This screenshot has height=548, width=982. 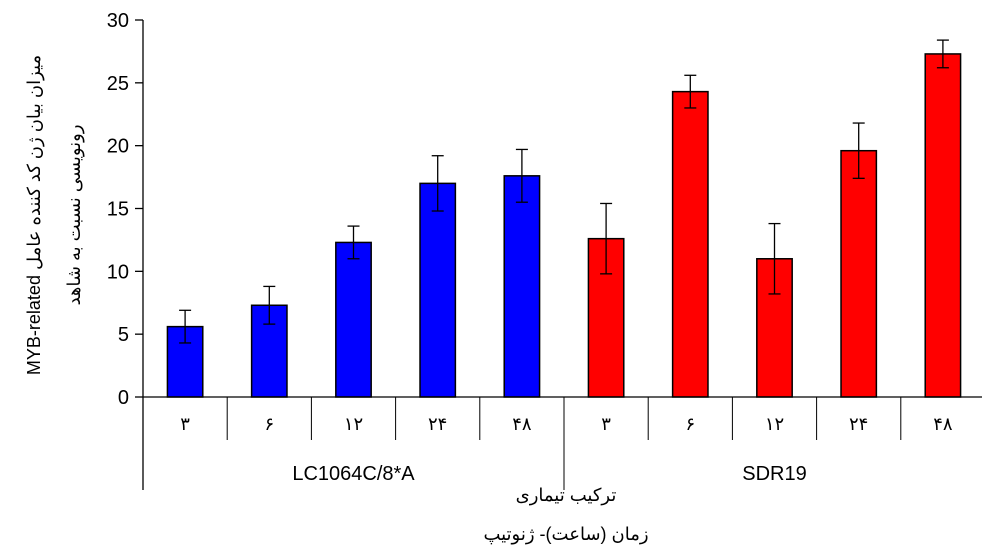 I want to click on x-axis-title-line-2: زمان (ساعت)- ژنوتیپ, so click(x=565, y=534).